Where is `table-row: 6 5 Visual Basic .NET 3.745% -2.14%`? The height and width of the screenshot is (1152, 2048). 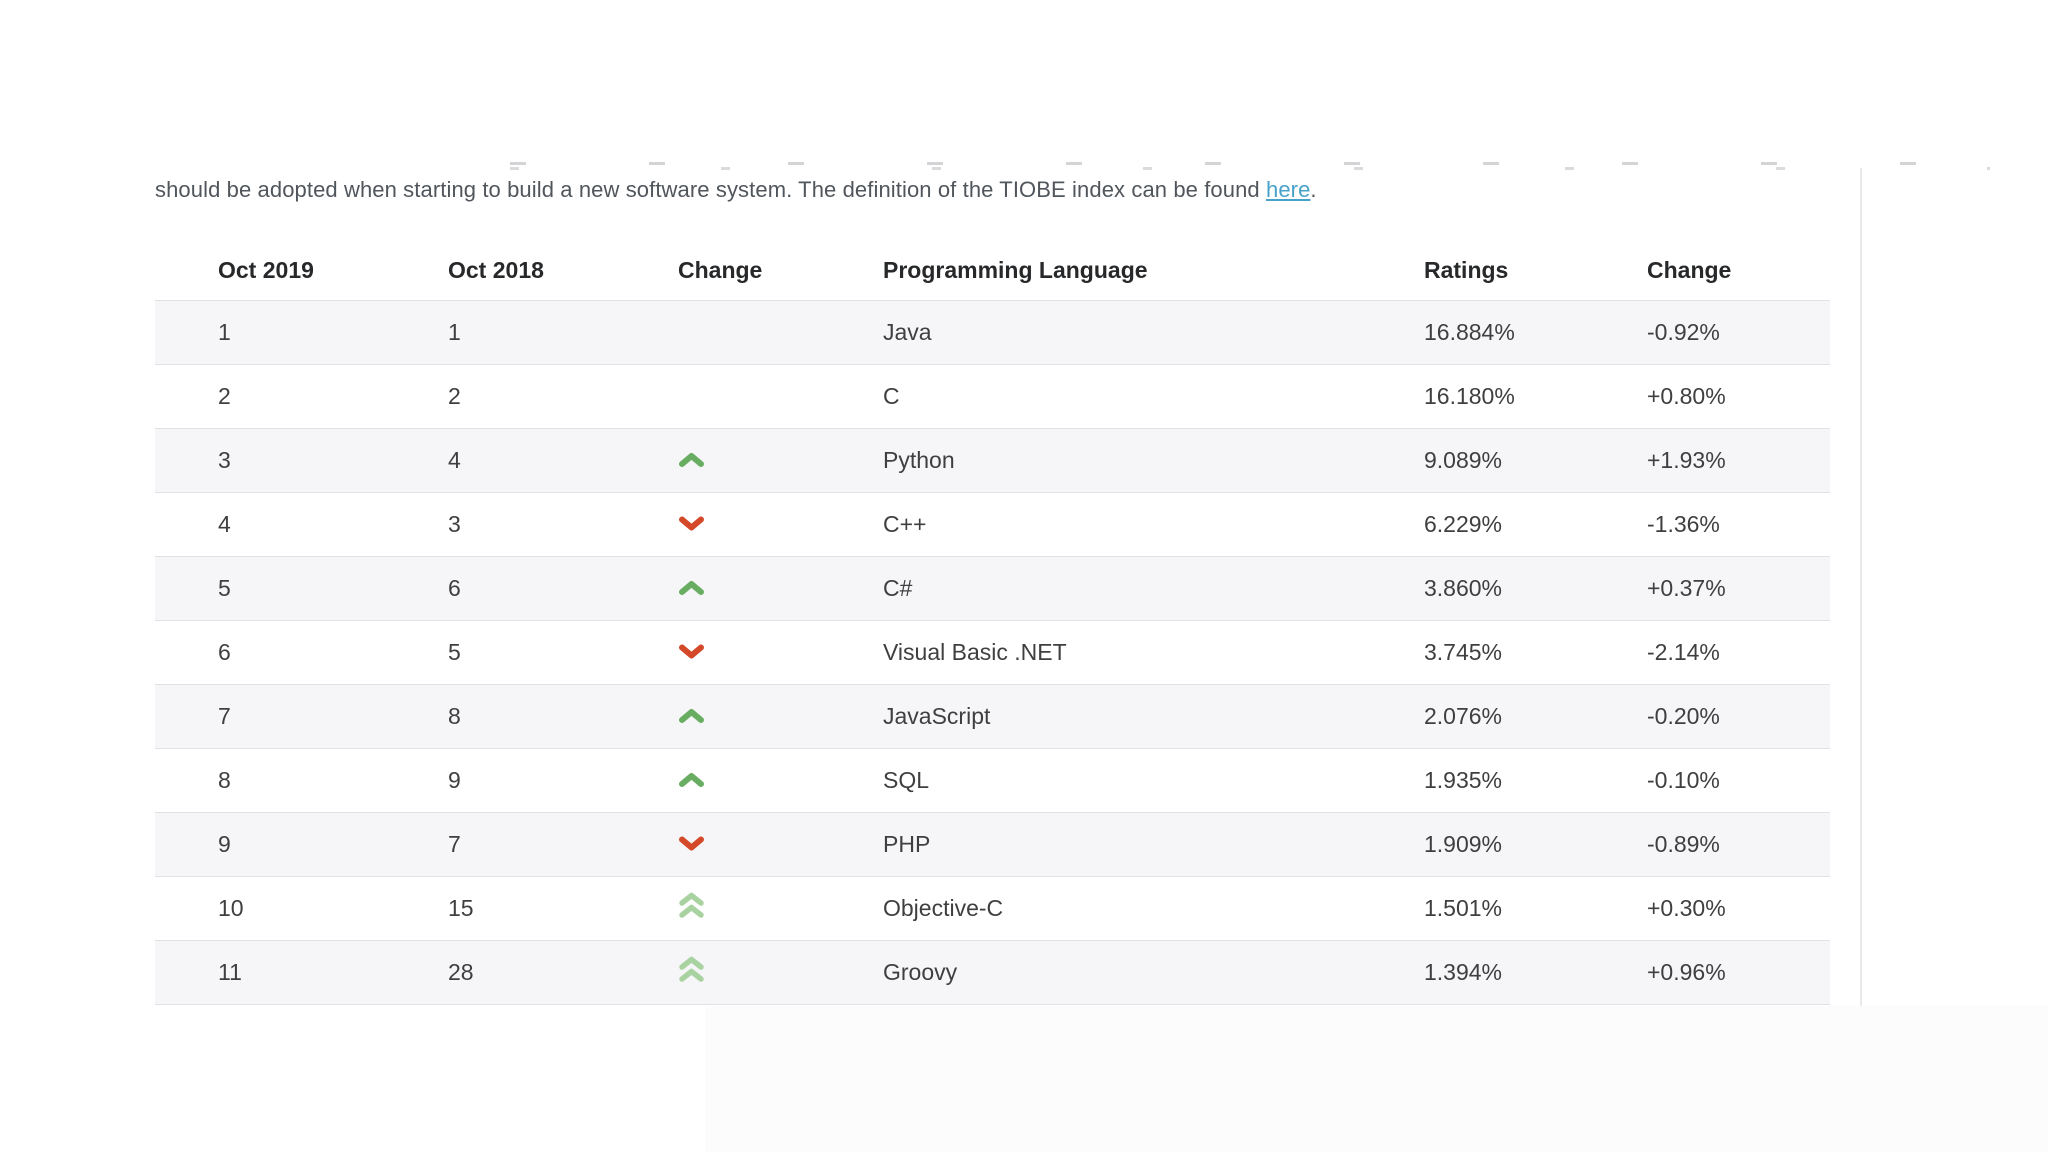
table-row: 6 5 Visual Basic .NET 3.745% -2.14% is located at coordinates (992, 652).